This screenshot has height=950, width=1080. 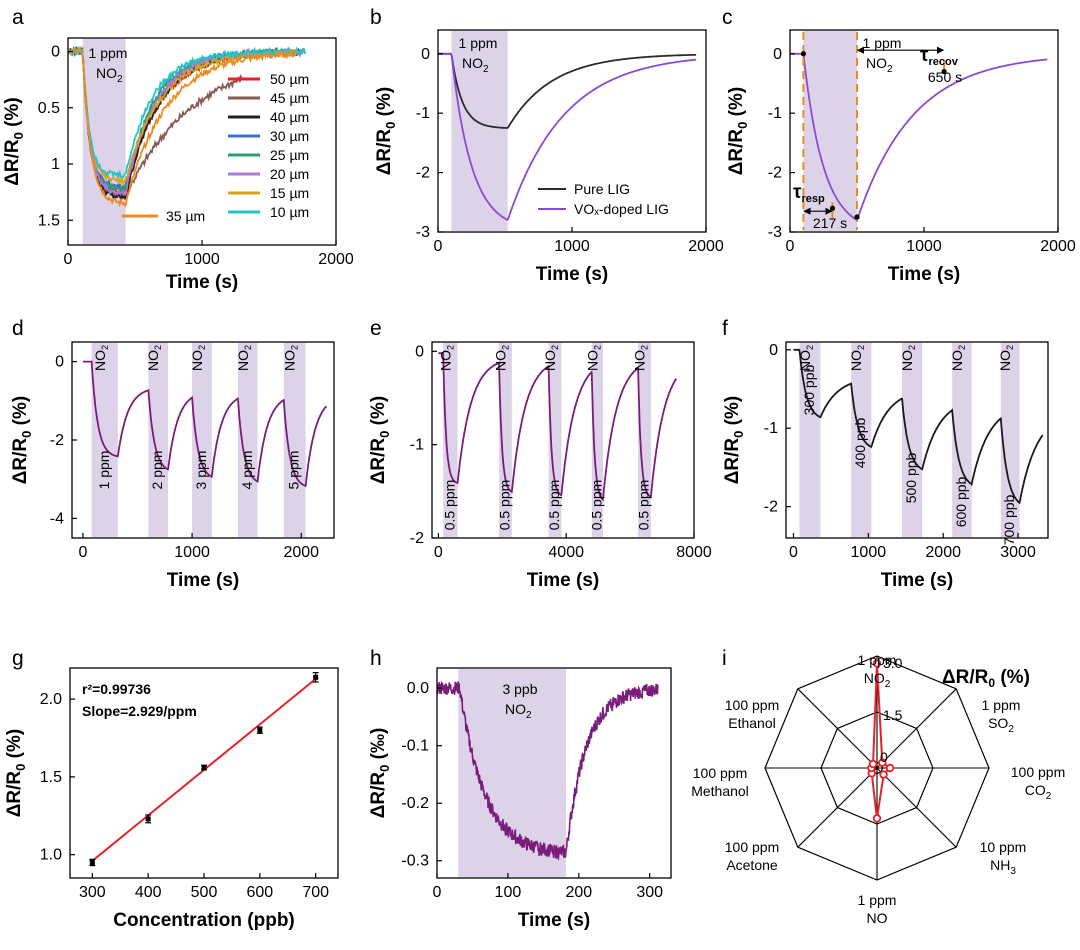 What do you see at coordinates (49, 108) in the screenshot?
I see `y-tick-label: 0.5` at bounding box center [49, 108].